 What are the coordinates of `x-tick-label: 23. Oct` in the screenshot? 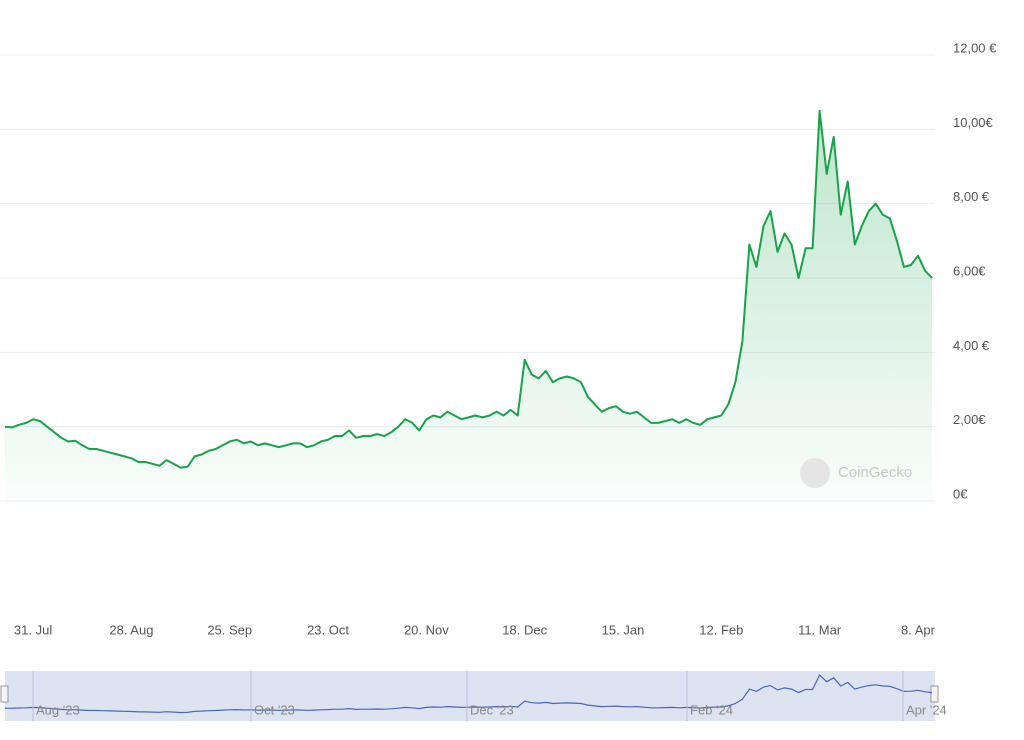 It's located at (328, 629).